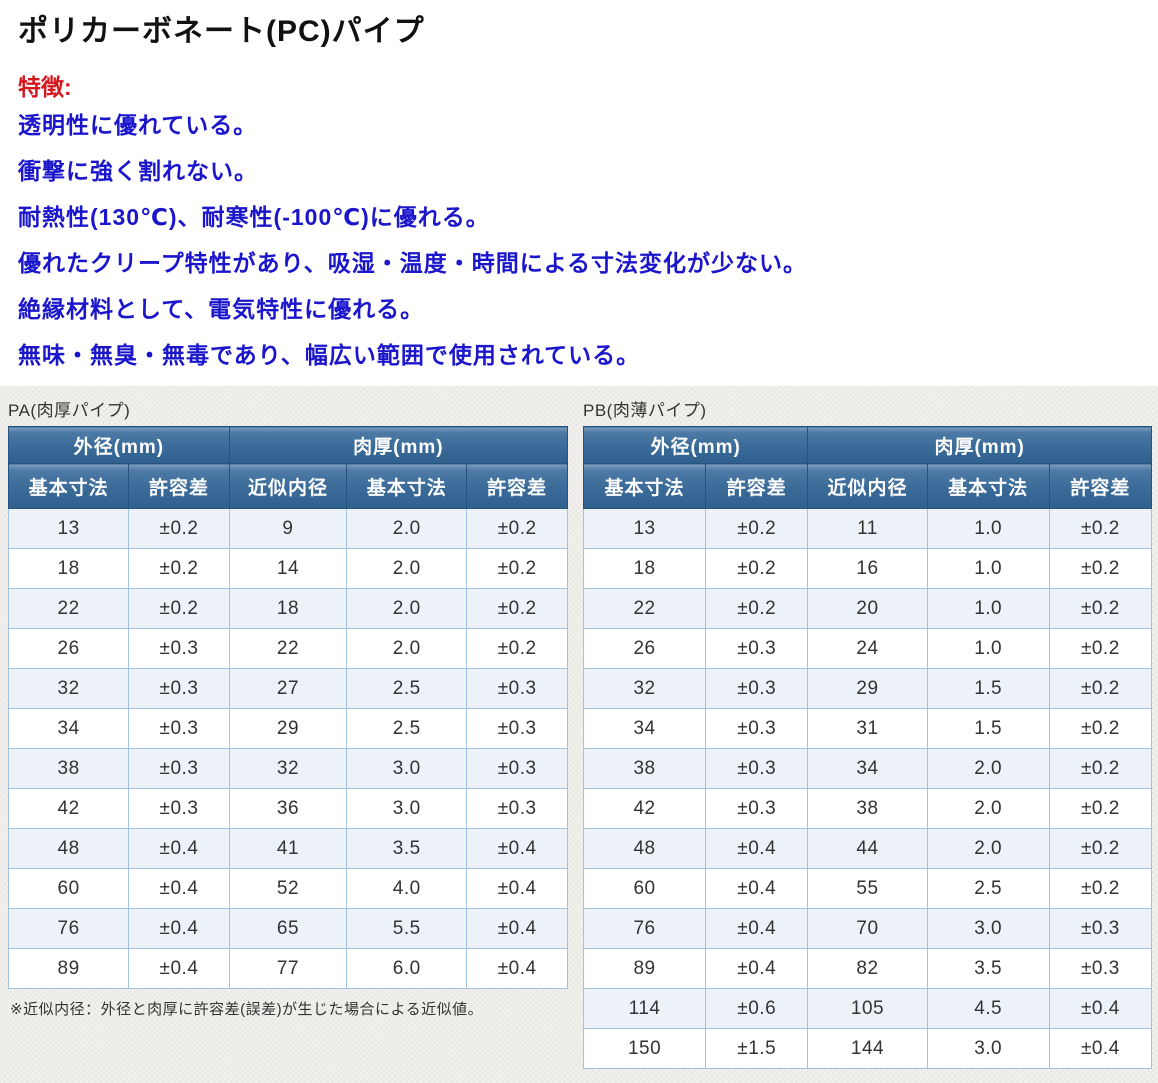  What do you see at coordinates (68, 888) in the screenshot?
I see `table-cell: 60` at bounding box center [68, 888].